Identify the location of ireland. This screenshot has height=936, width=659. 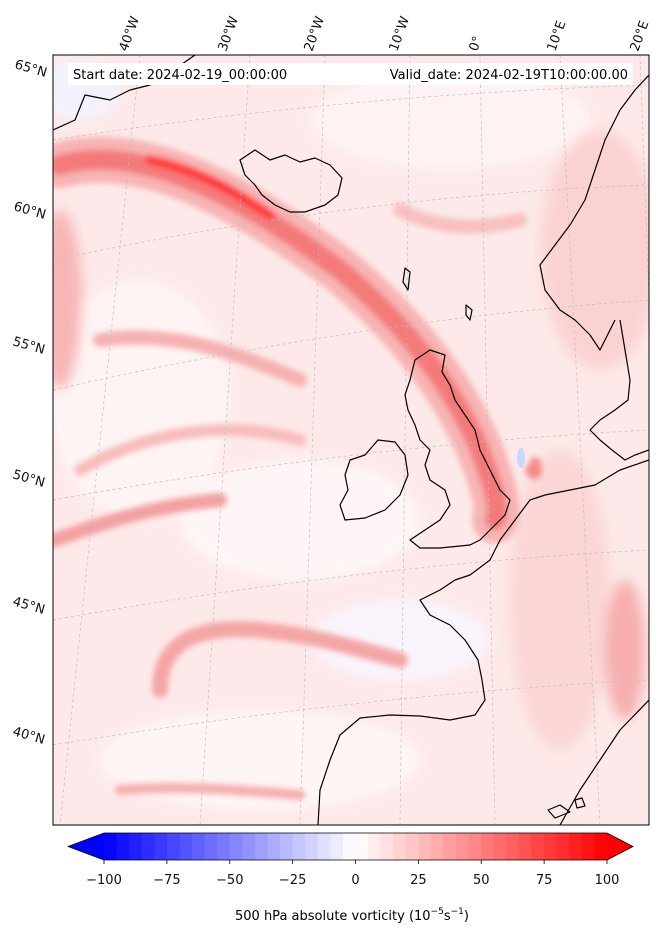
(374, 480).